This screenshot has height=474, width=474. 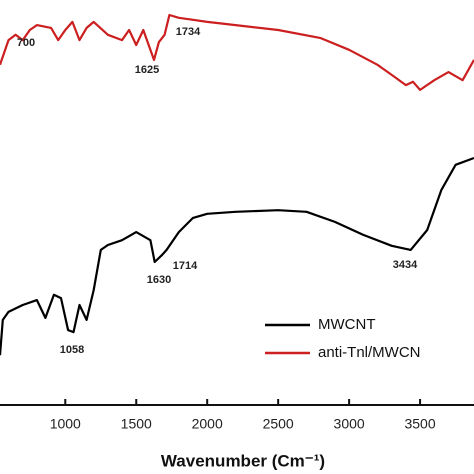 I want to click on legend-label: MWCNT, so click(x=346, y=324).